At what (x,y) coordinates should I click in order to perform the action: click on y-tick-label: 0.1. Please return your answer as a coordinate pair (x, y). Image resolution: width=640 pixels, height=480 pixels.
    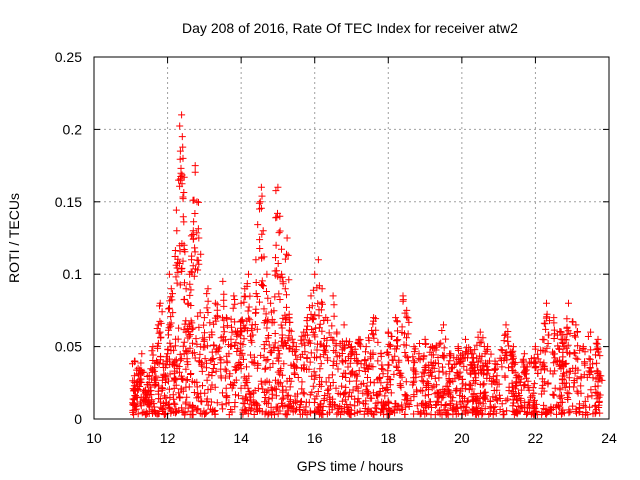
    Looking at the image, I should click on (73, 274).